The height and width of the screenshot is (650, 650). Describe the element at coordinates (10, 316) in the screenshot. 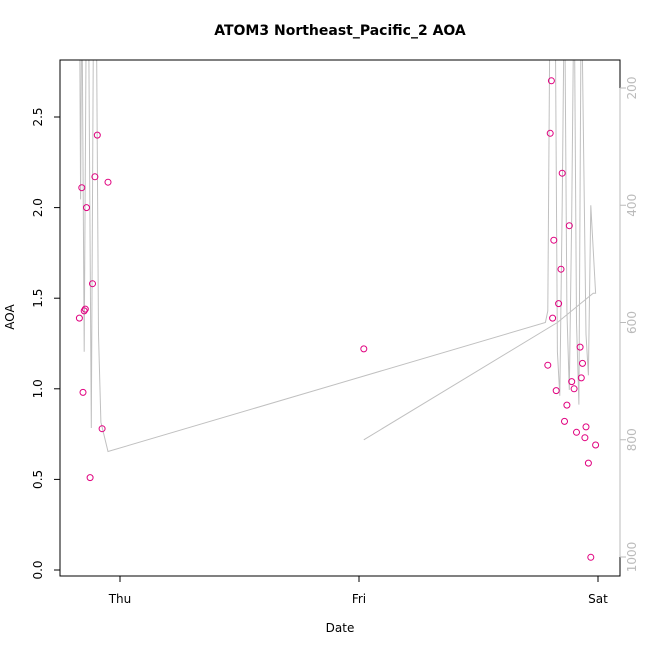

I see `y-axis-label: AOA` at that location.